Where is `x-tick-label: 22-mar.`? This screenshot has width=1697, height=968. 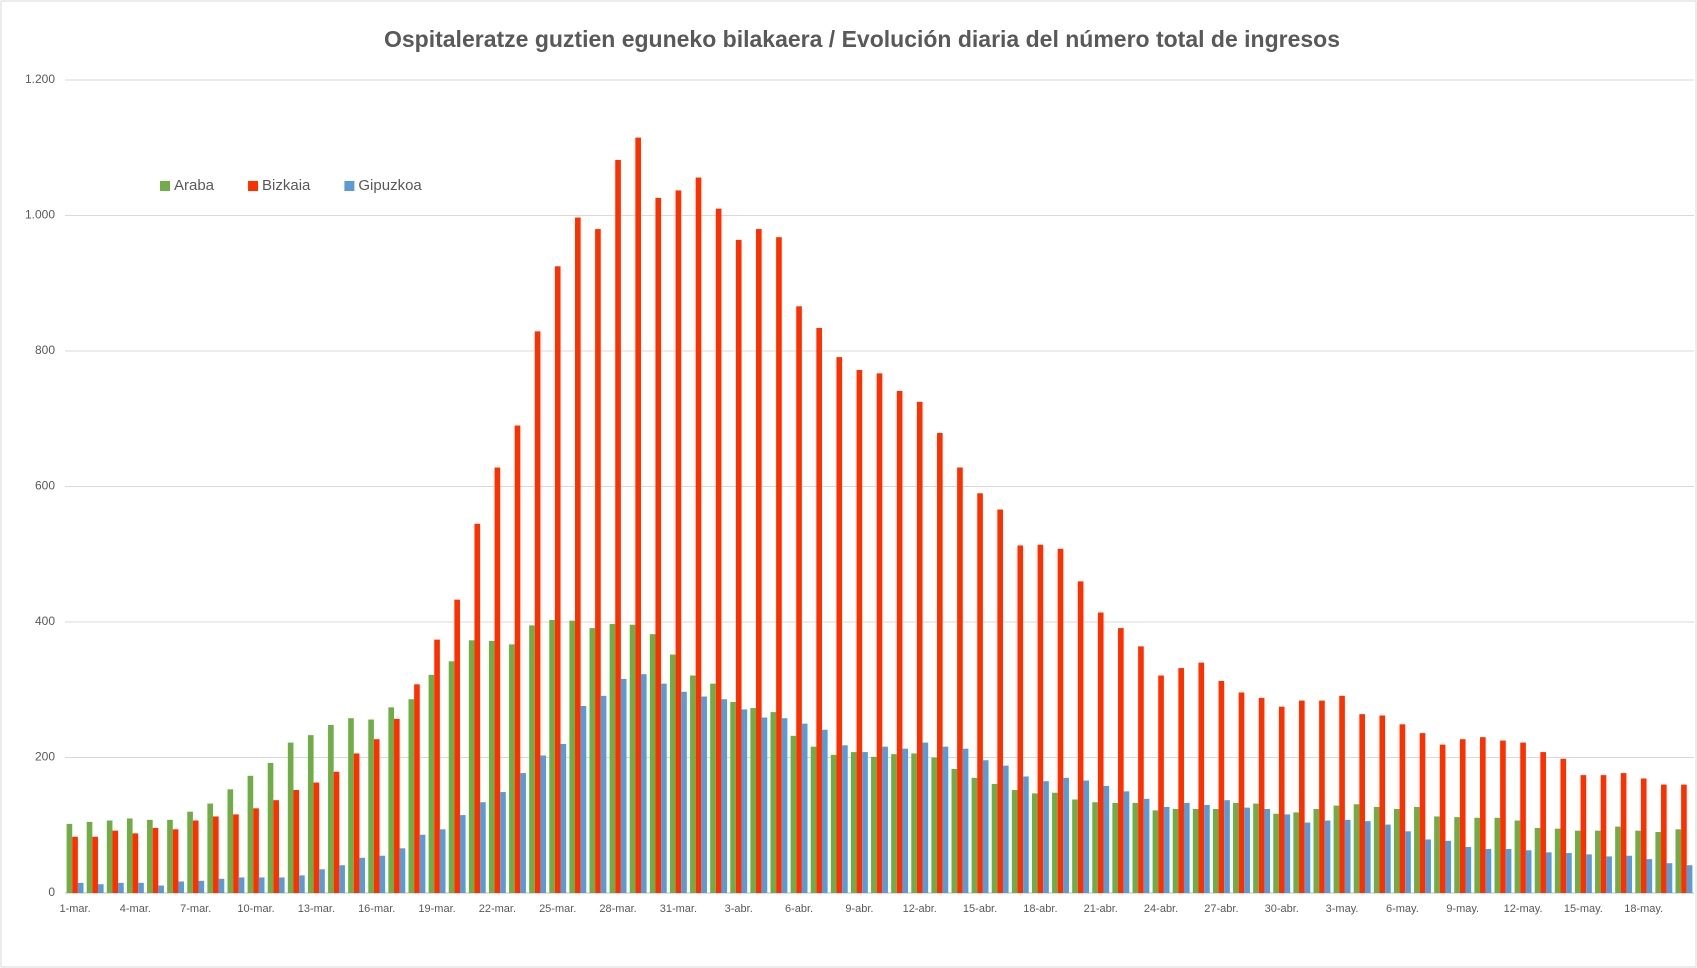
x-tick-label: 22-mar. is located at coordinates (497, 909).